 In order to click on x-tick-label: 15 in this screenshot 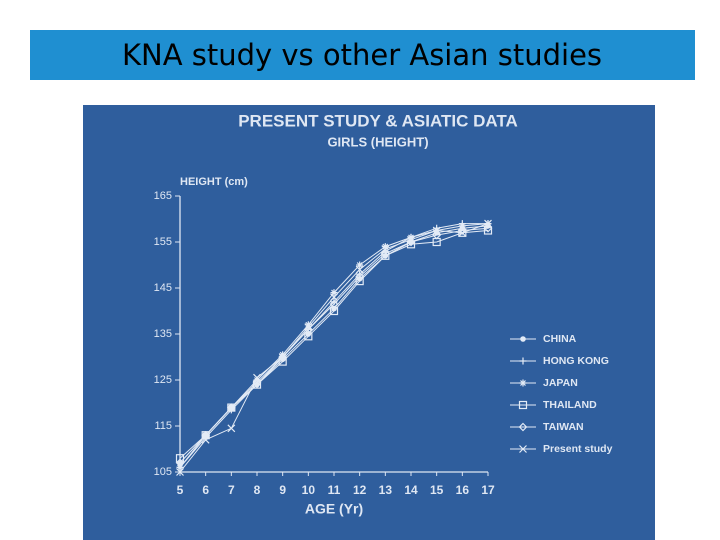, I will do `click(437, 490)`.